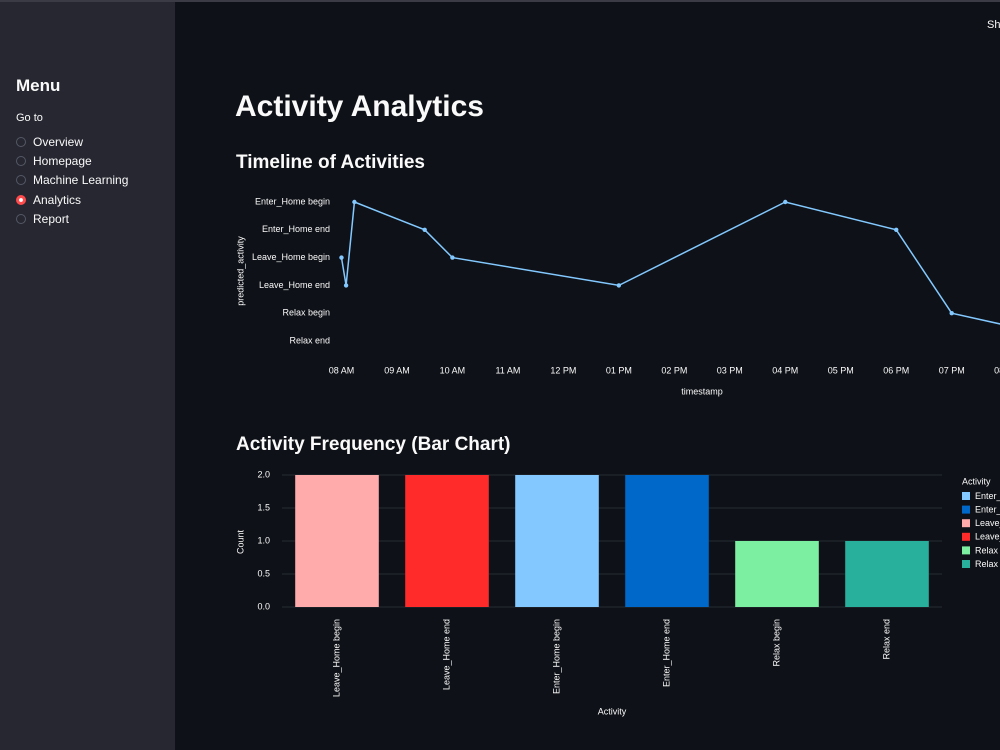  Describe the element at coordinates (373, 444) in the screenshot. I see `chart-title: Activity Frequency (Bar Chart)` at that location.